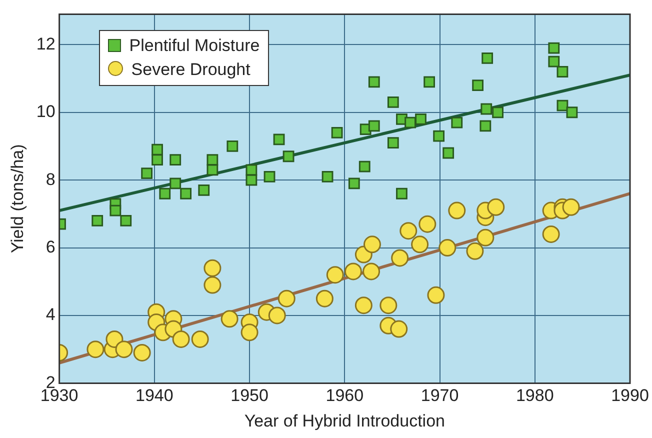 The image size is (652, 438). What do you see at coordinates (51, 246) in the screenshot?
I see `y-tick-label: 6` at bounding box center [51, 246].